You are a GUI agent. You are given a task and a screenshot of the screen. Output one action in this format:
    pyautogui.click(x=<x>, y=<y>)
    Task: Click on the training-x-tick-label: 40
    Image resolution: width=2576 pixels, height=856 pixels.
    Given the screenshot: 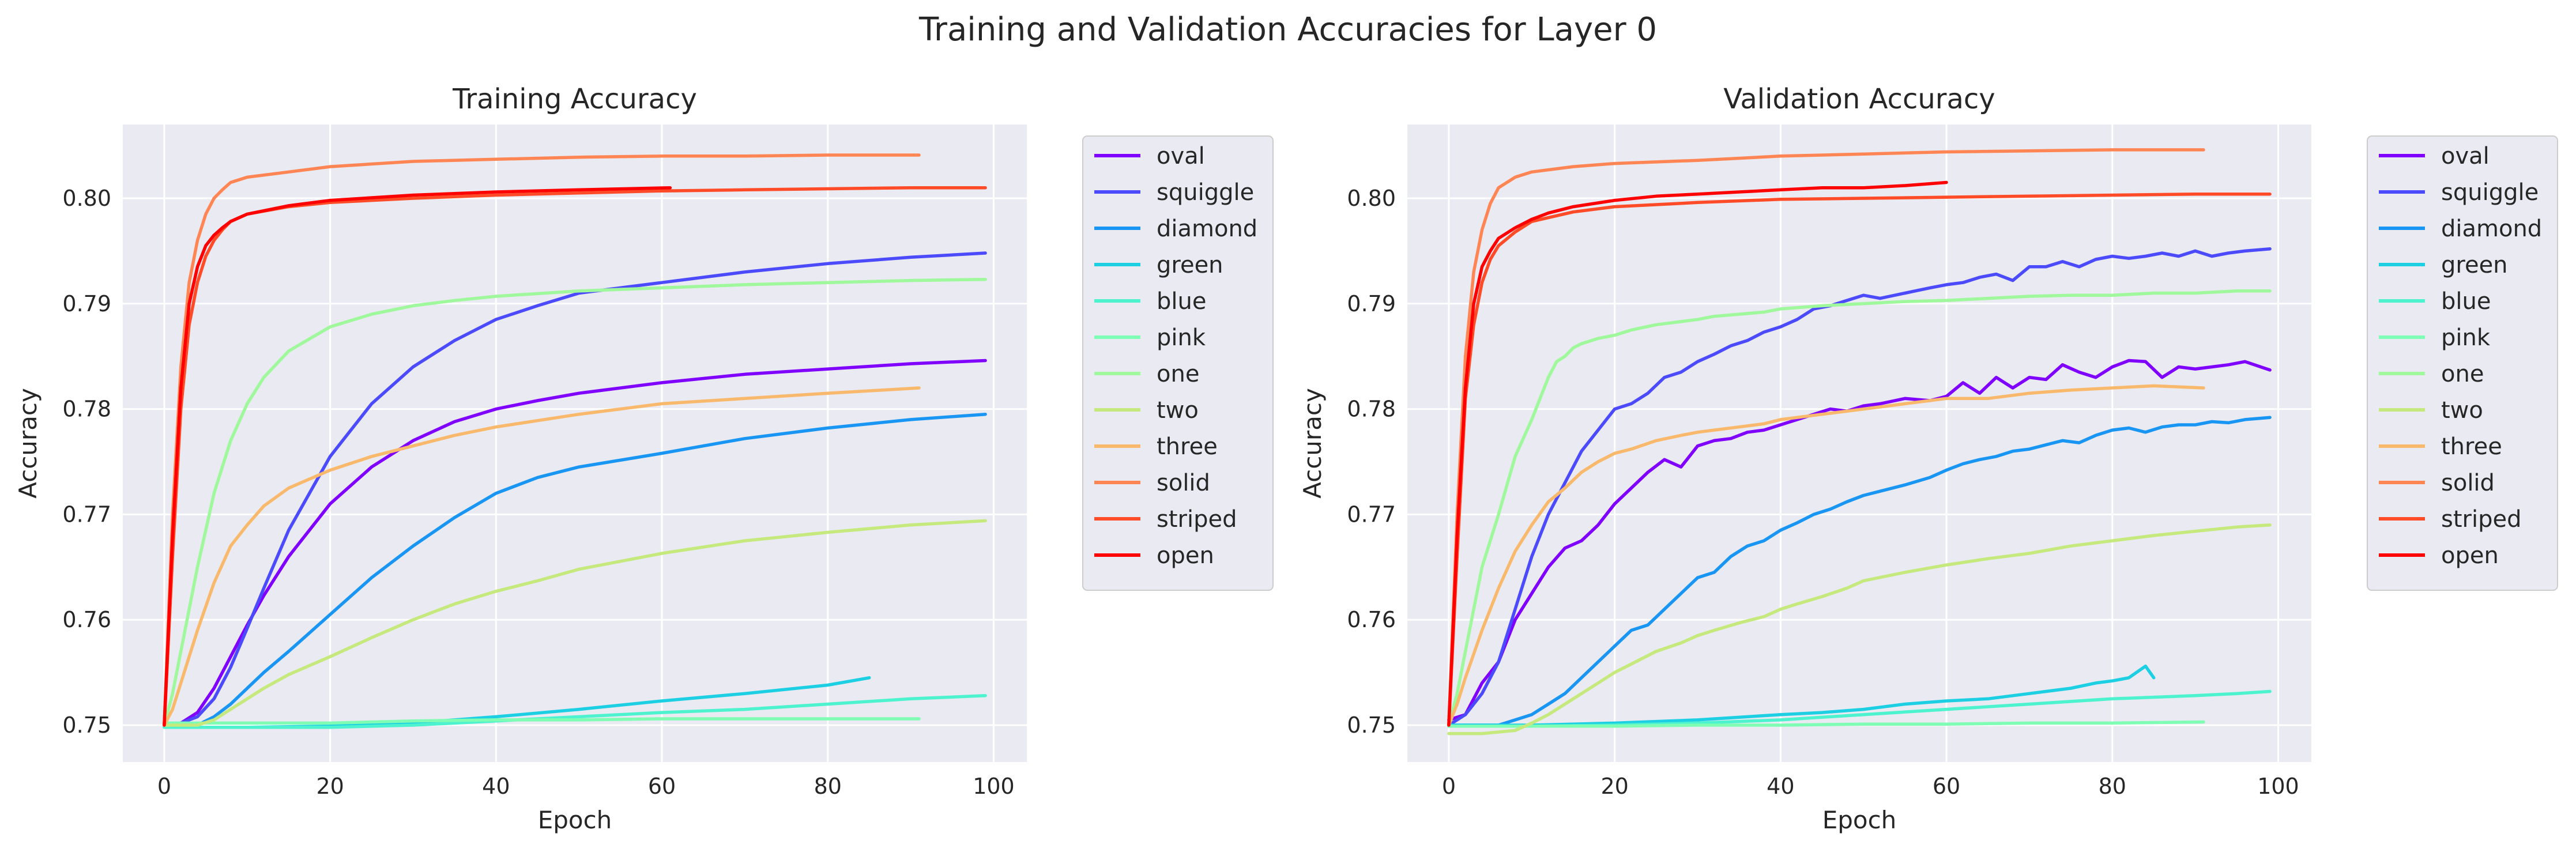 What is the action you would take?
    pyautogui.click(x=496, y=786)
    